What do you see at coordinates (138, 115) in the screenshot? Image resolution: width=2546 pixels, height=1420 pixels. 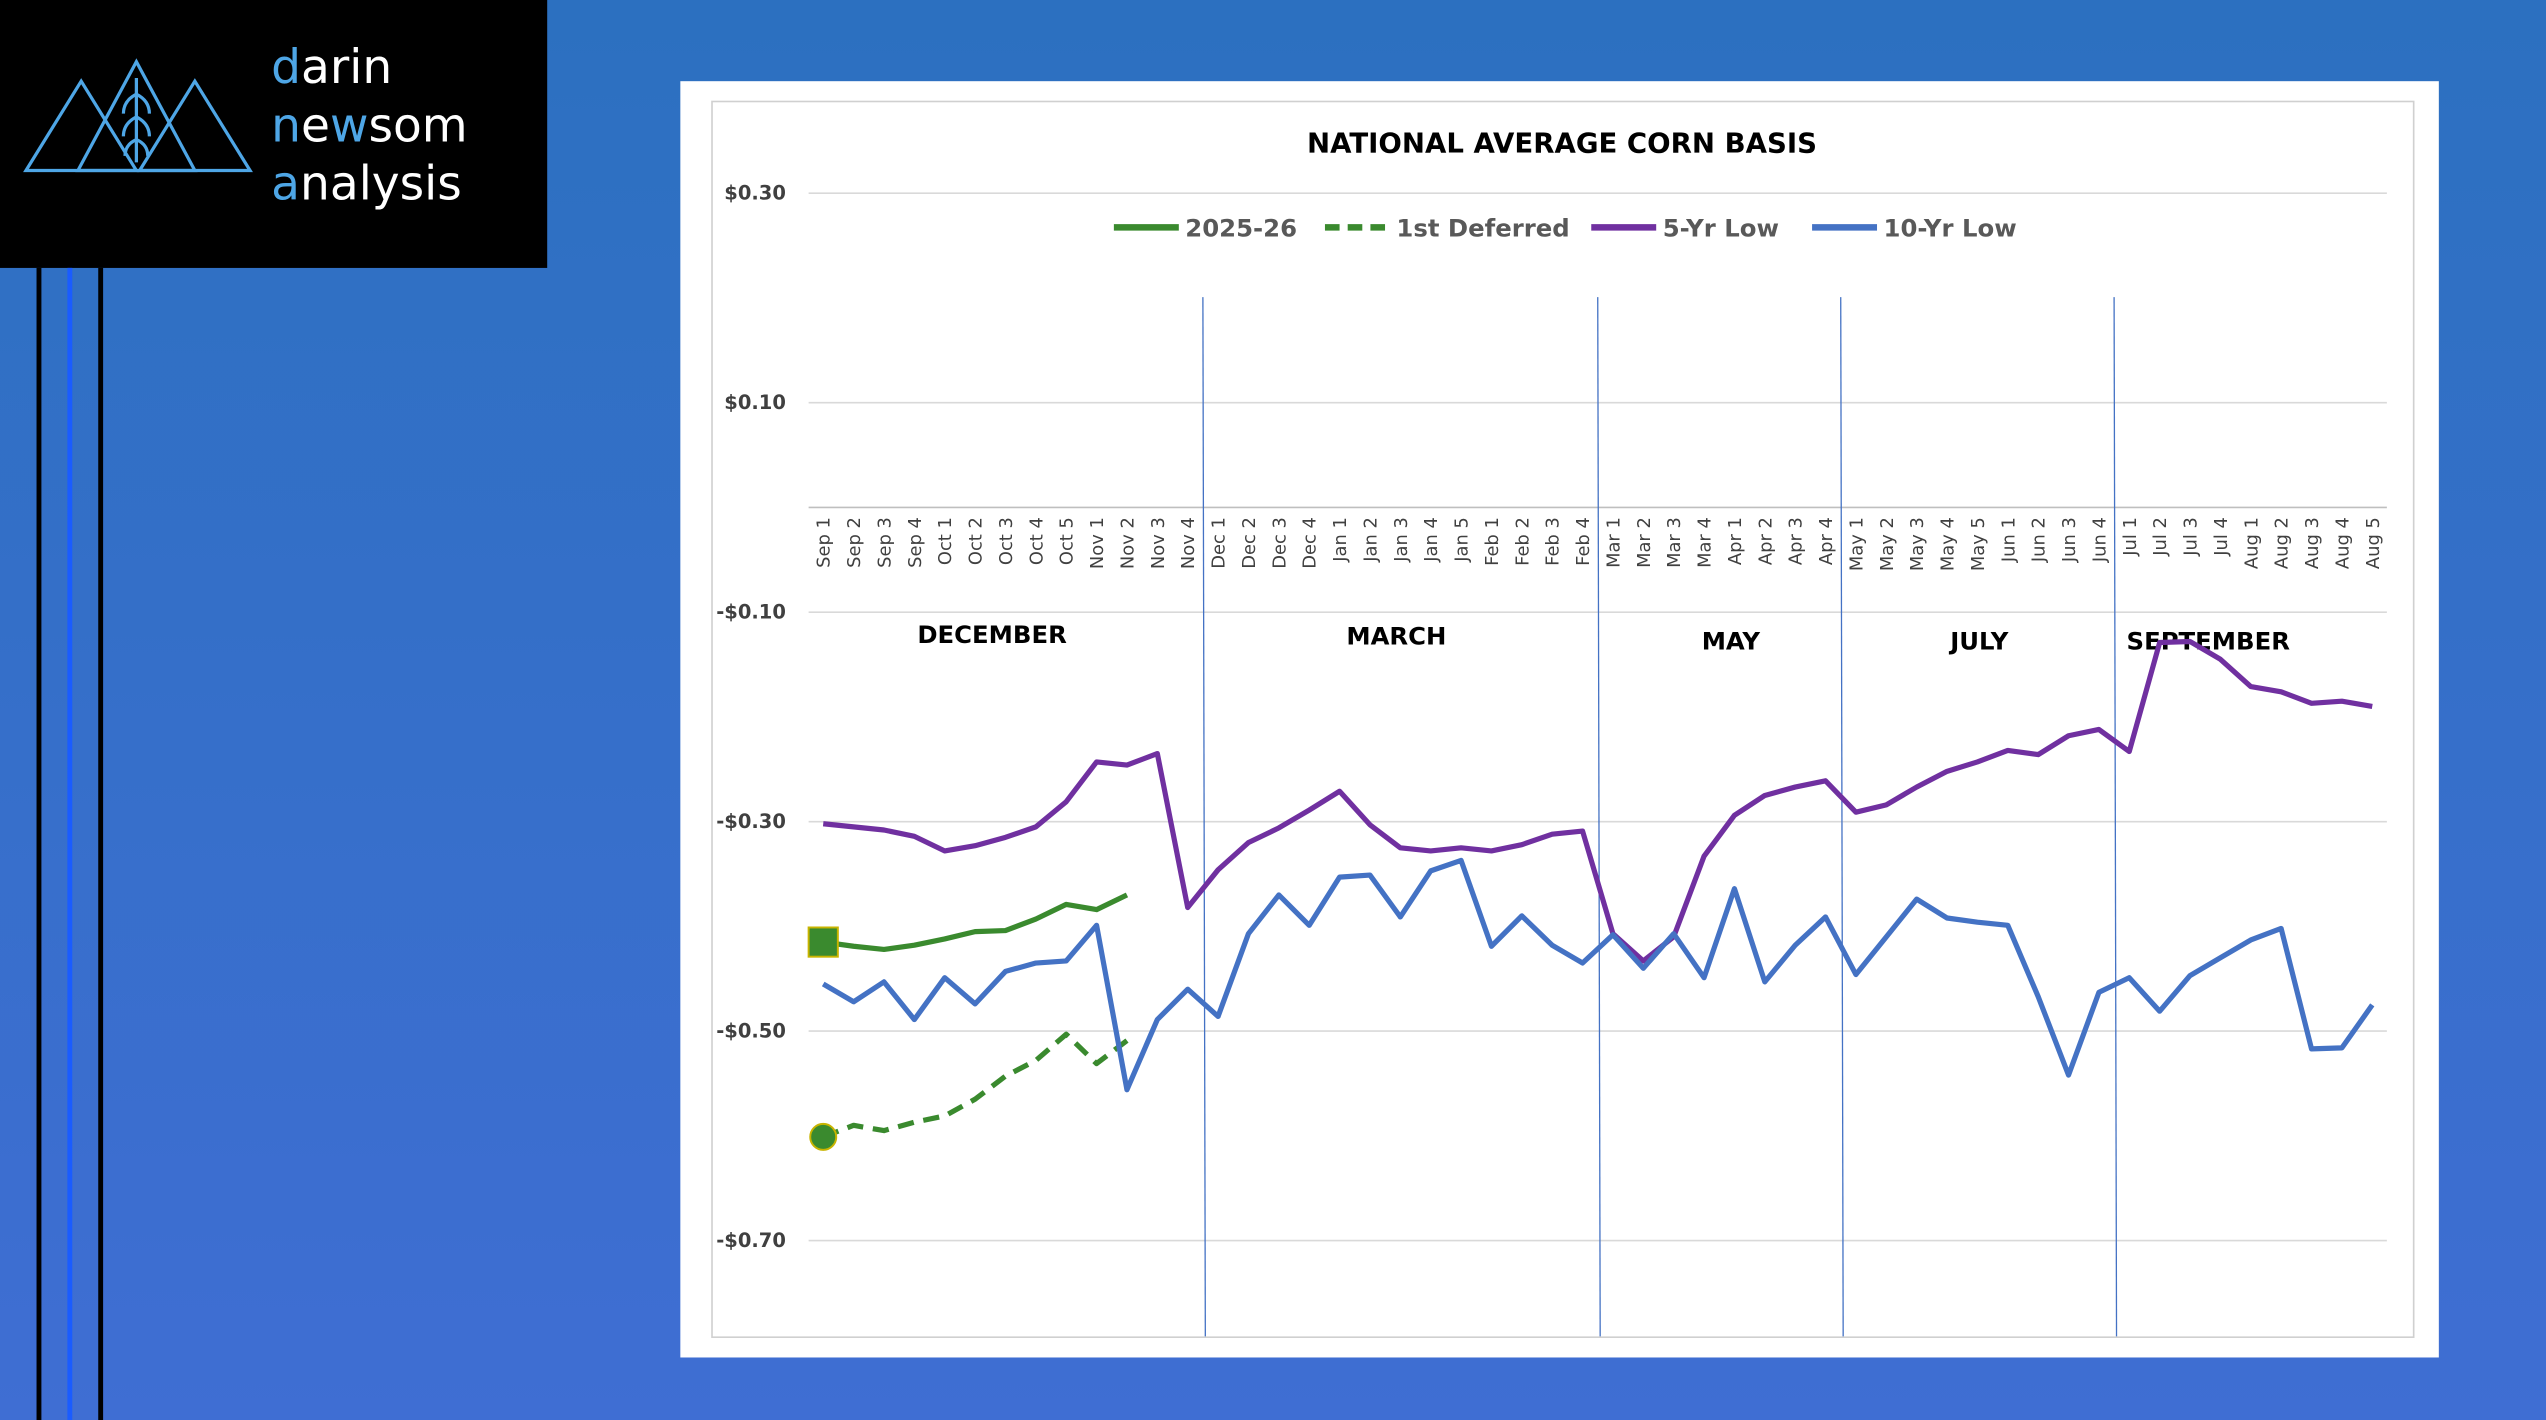 I see `logo-icon` at bounding box center [138, 115].